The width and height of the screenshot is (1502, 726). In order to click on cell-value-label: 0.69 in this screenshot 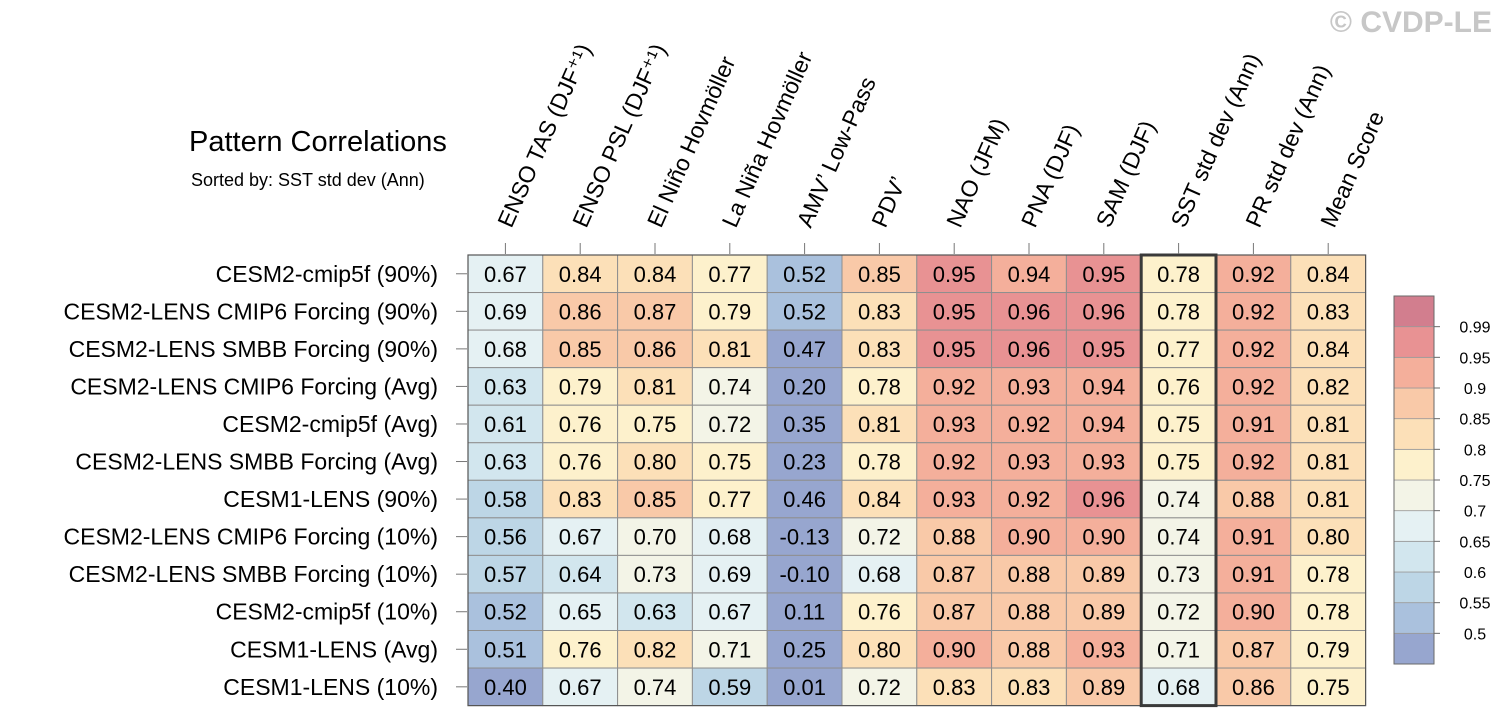, I will do `click(729, 574)`.